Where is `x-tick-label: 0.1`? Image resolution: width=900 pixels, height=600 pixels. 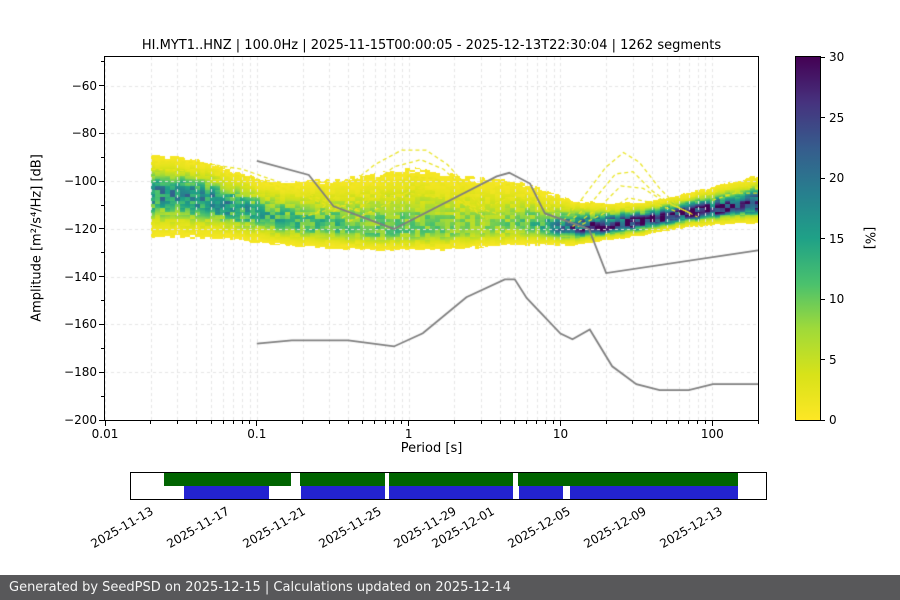
x-tick-label: 0.1 is located at coordinates (257, 434).